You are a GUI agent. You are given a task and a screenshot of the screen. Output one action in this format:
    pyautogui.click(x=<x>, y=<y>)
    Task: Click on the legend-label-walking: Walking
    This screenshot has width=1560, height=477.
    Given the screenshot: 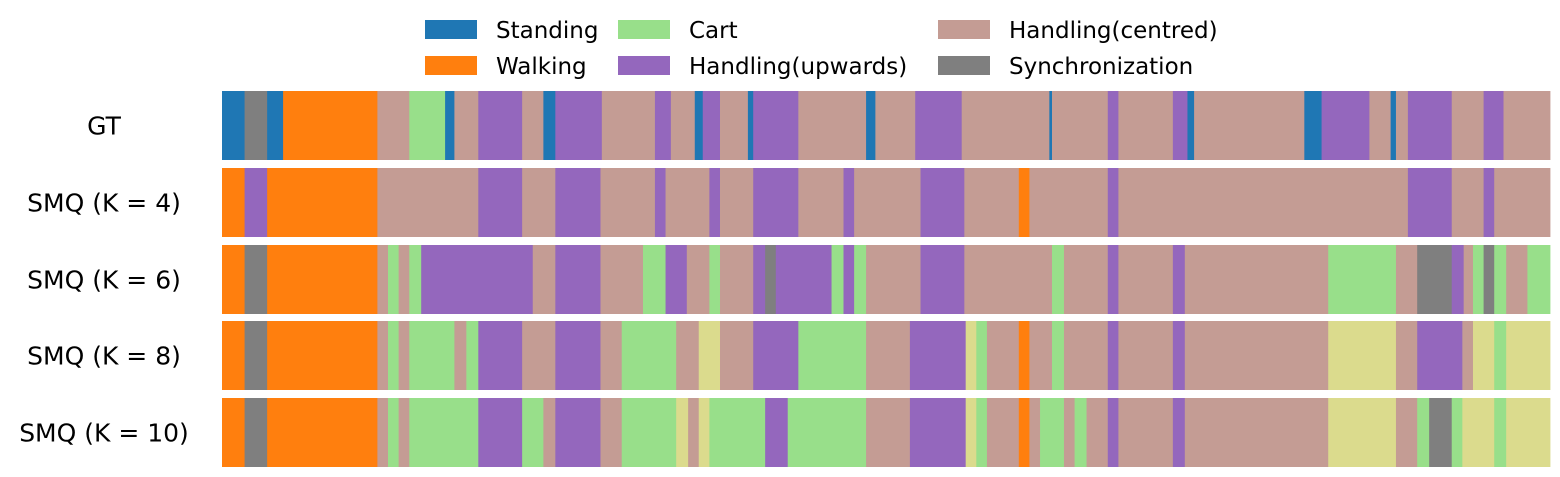 What is the action you would take?
    pyautogui.click(x=541, y=67)
    